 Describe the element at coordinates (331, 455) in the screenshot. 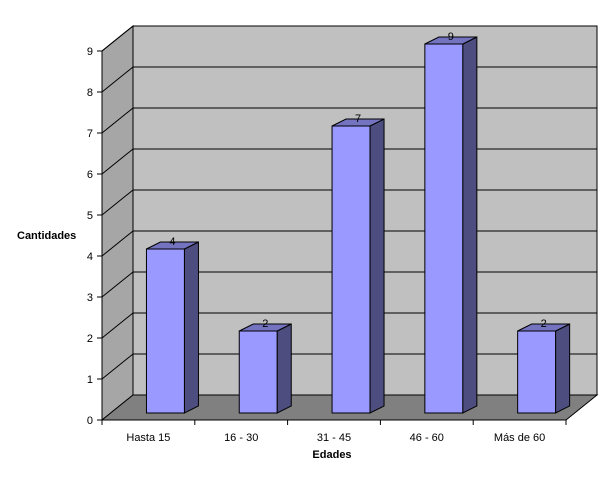

I see `x-axis-title: Edades` at that location.